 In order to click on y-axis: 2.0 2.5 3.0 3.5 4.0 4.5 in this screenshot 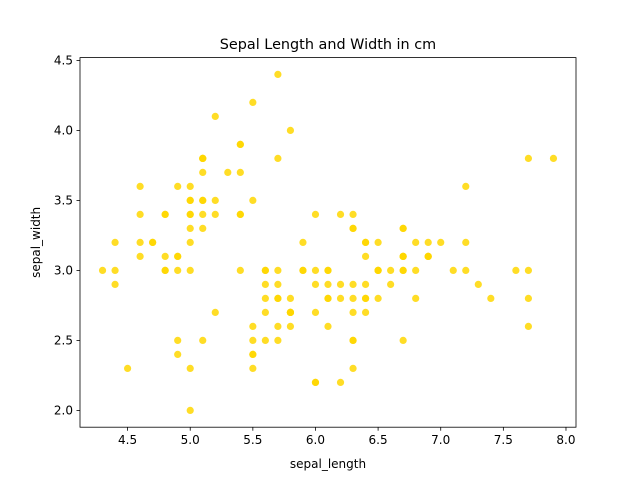, I will do `click(67, 236)`.